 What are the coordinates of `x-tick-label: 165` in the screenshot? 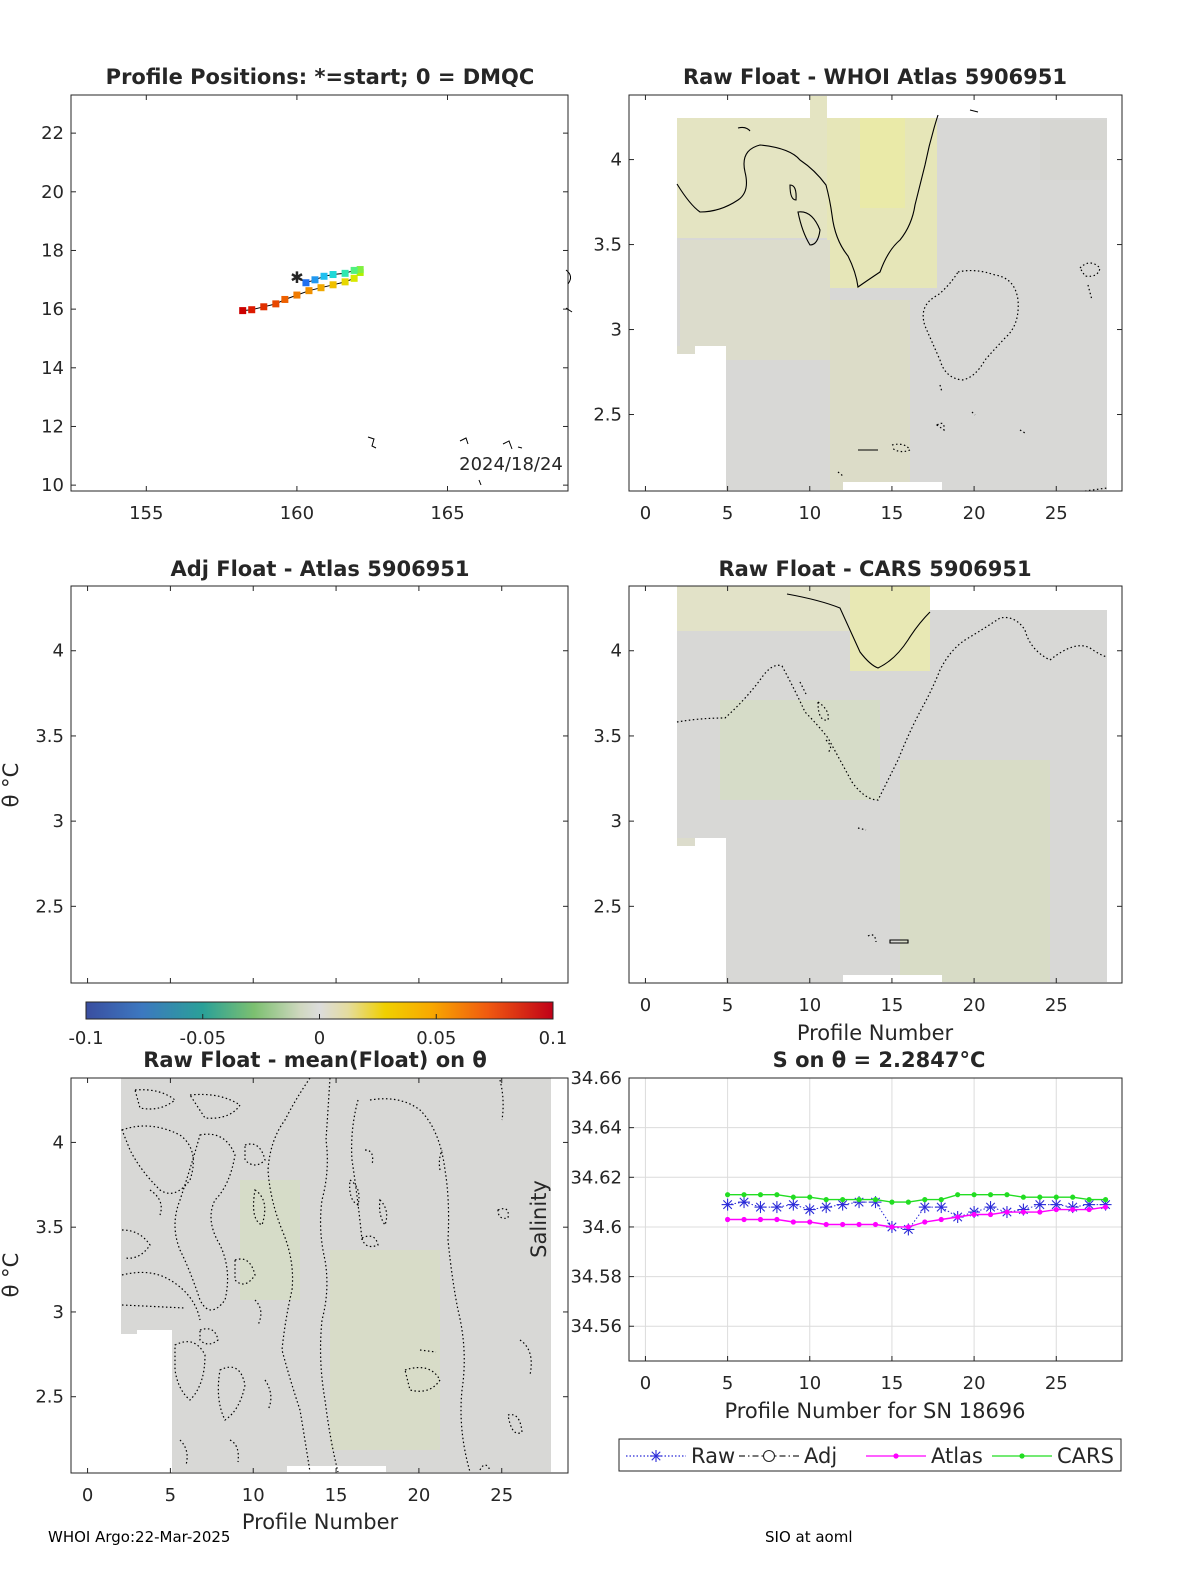 It's located at (447, 513).